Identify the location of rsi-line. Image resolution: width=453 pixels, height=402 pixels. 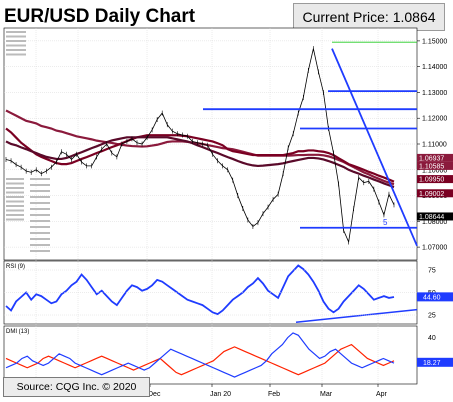
(200, 290).